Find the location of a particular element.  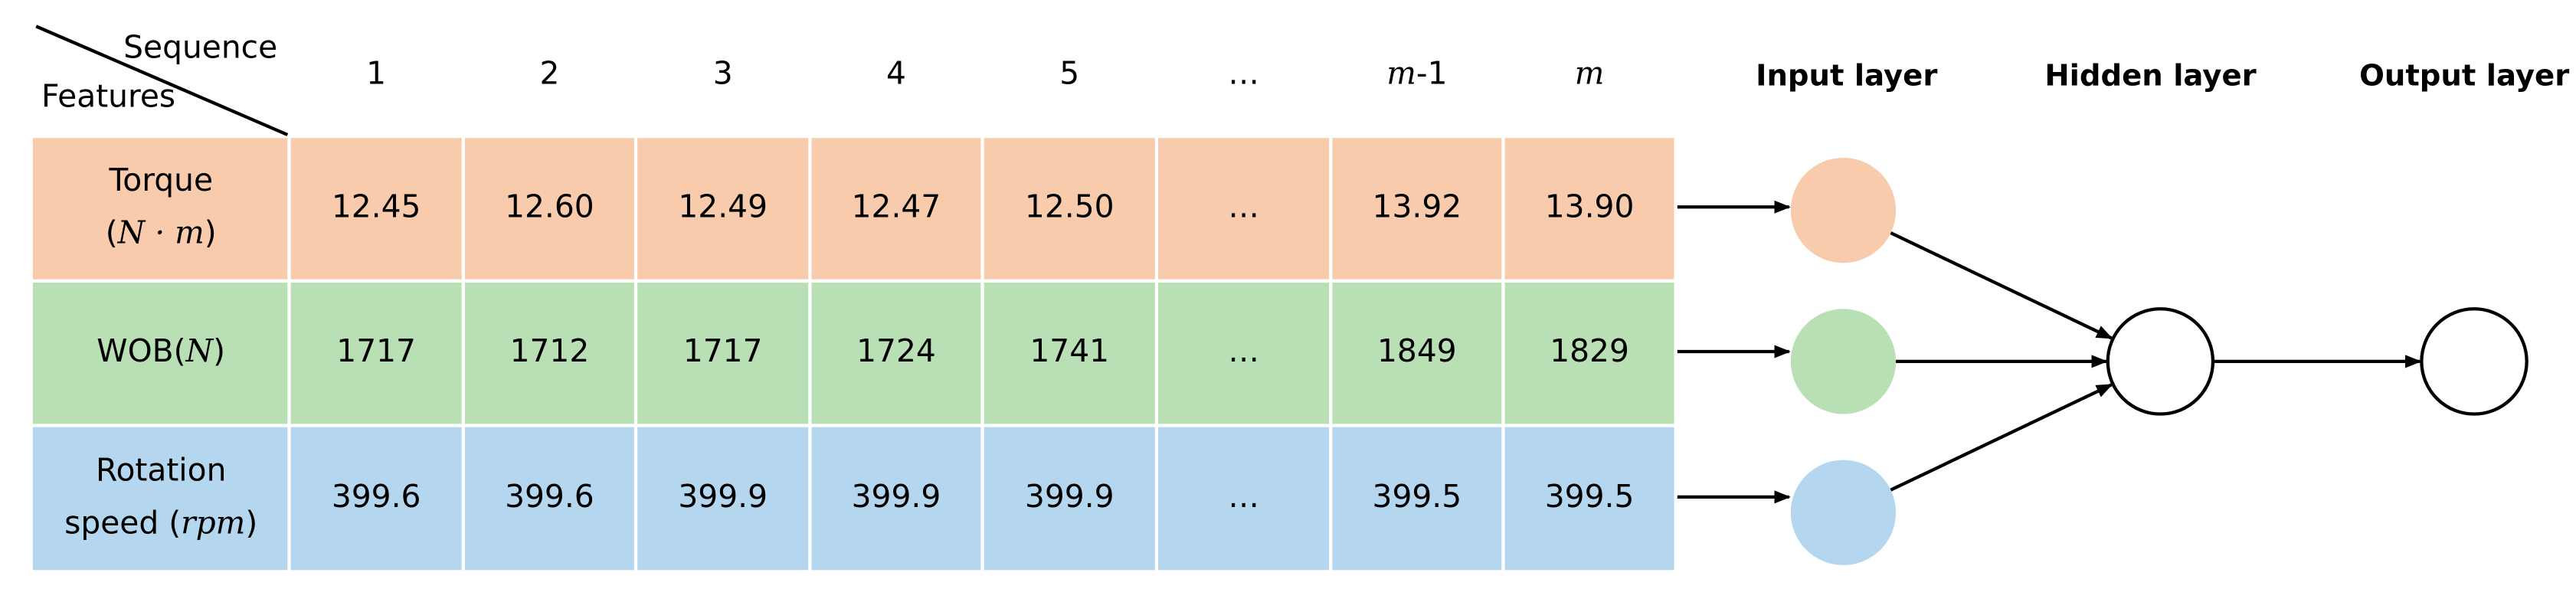

text-segment: N · m is located at coordinates (161, 232).